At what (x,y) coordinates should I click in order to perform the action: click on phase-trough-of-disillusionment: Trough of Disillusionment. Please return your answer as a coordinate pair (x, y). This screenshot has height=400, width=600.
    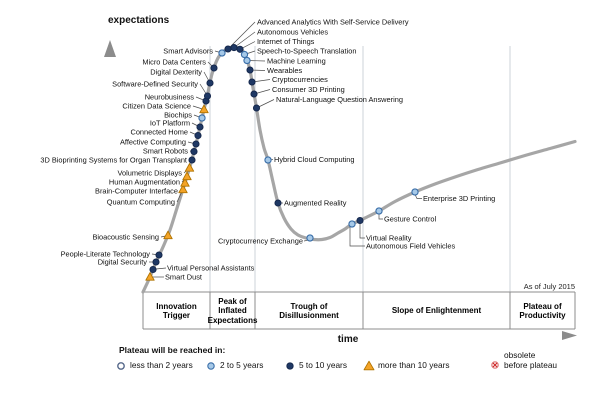
    Looking at the image, I should click on (309, 310).